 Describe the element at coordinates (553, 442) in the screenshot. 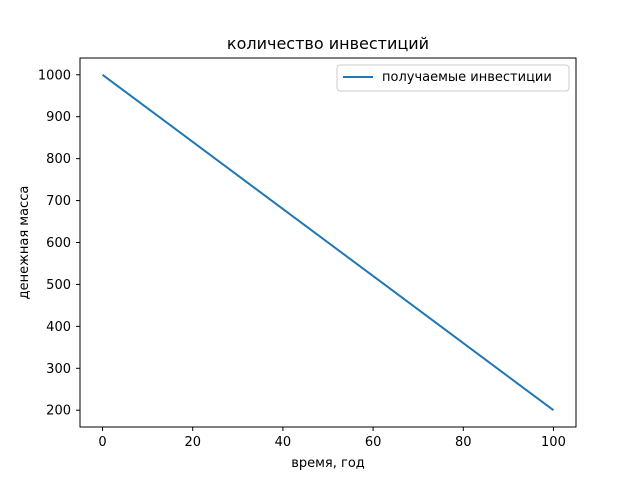

I see `x-tick-label: 100` at that location.